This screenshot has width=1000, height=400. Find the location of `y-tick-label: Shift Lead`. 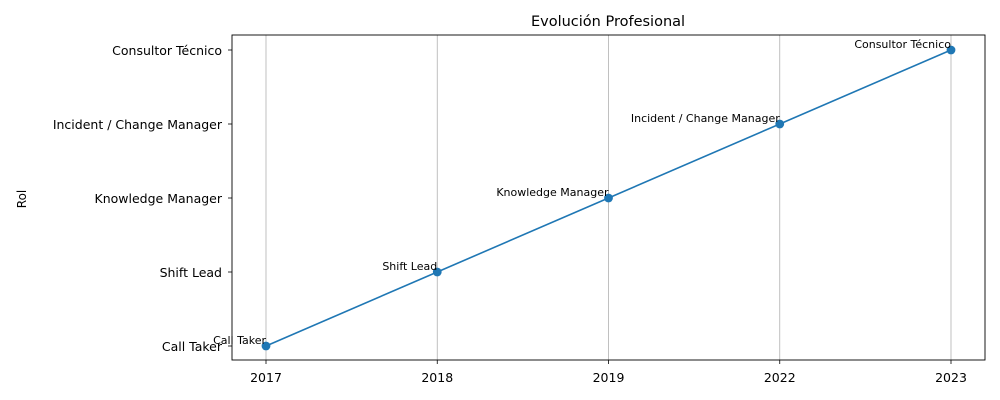

y-tick-label: Shift Lead is located at coordinates (191, 272).